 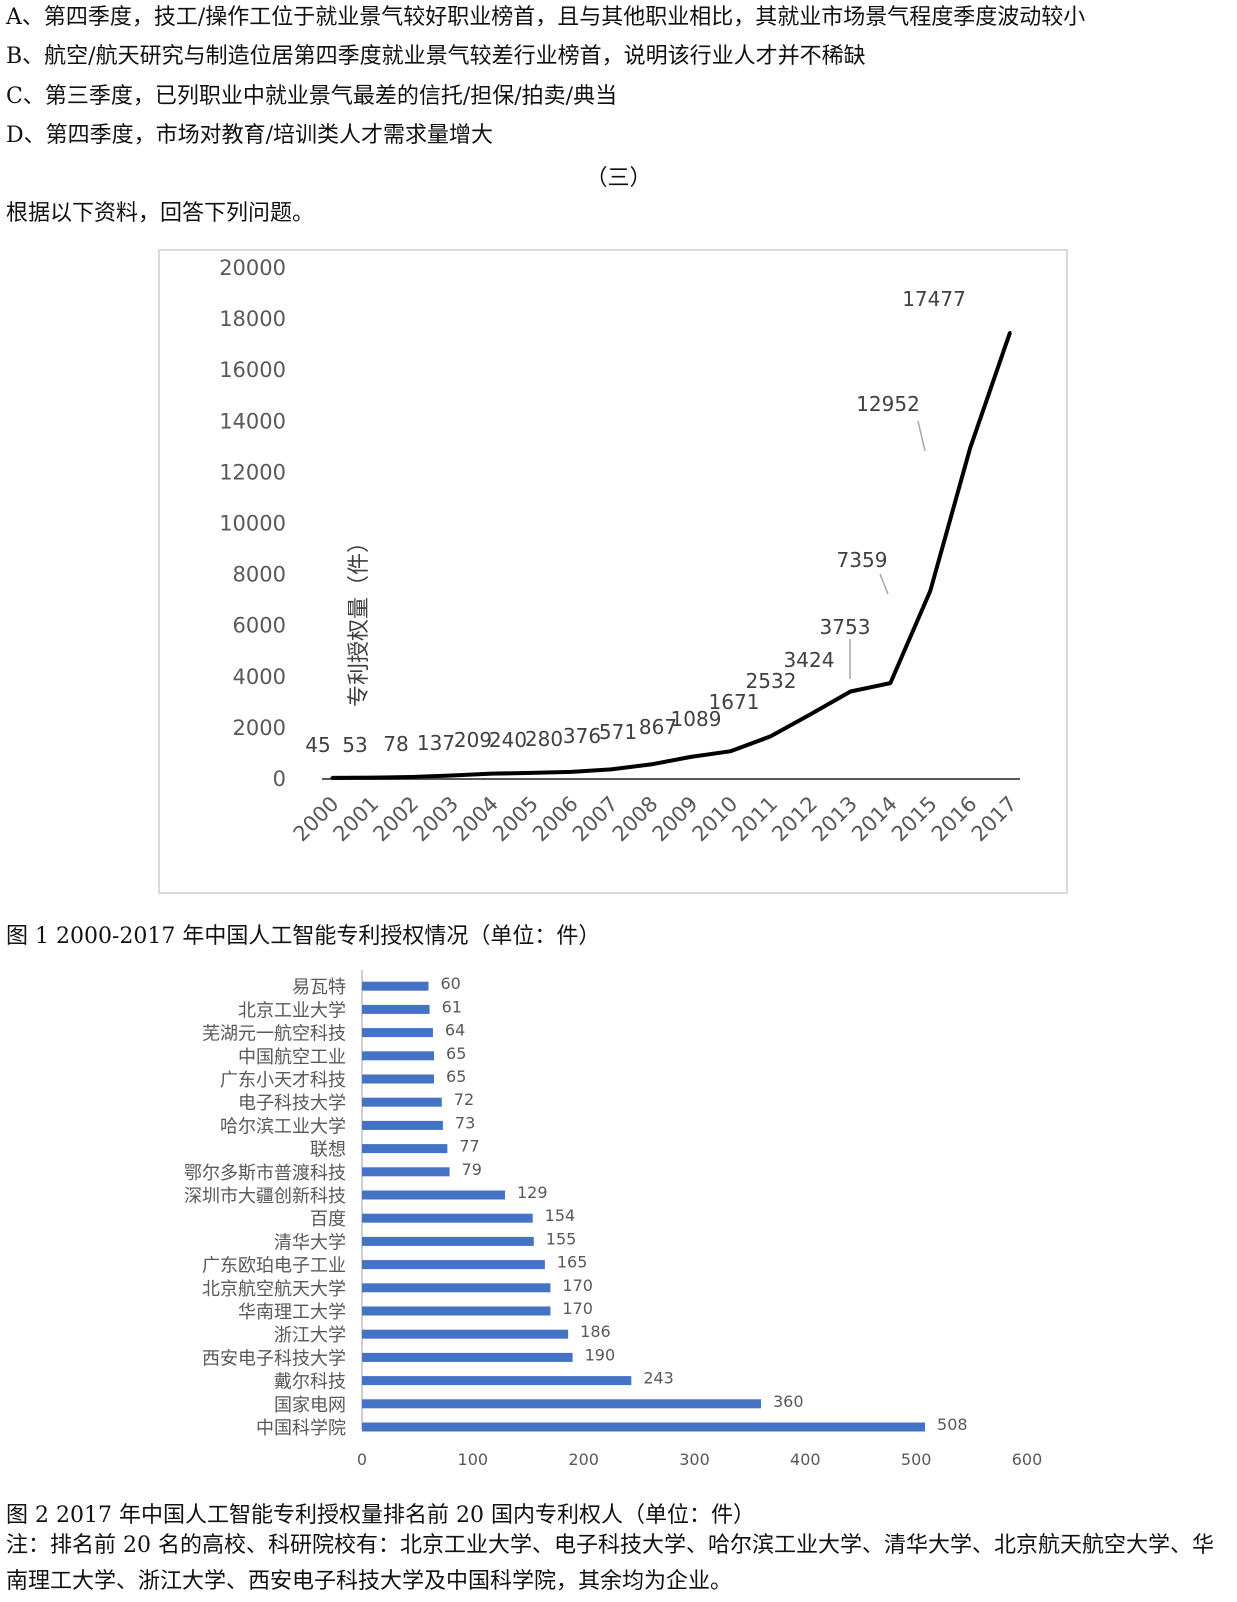 I want to click on data-label: 1671, so click(x=734, y=702).